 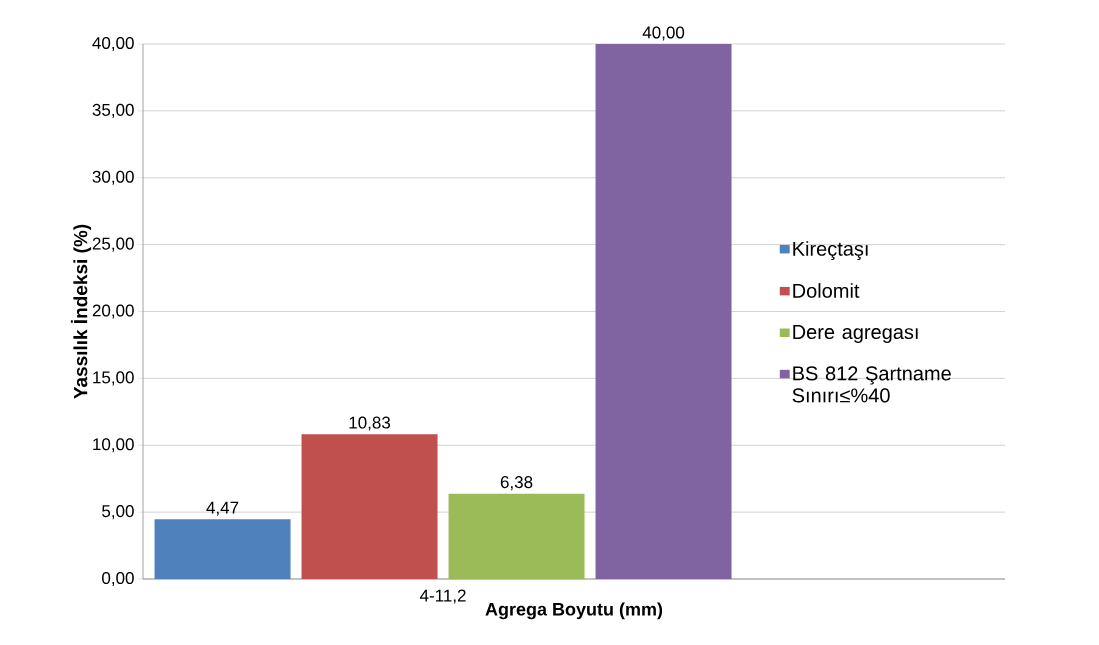 What do you see at coordinates (222, 508) in the screenshot?
I see `data-label: 4,47` at bounding box center [222, 508].